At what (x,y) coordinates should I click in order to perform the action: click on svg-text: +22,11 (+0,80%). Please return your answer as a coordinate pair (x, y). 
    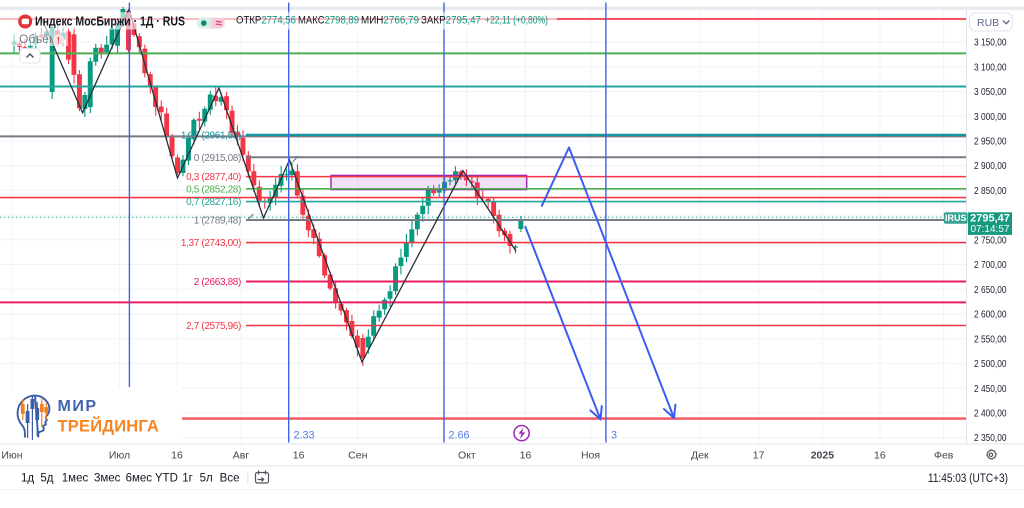
    Looking at the image, I should click on (516, 20).